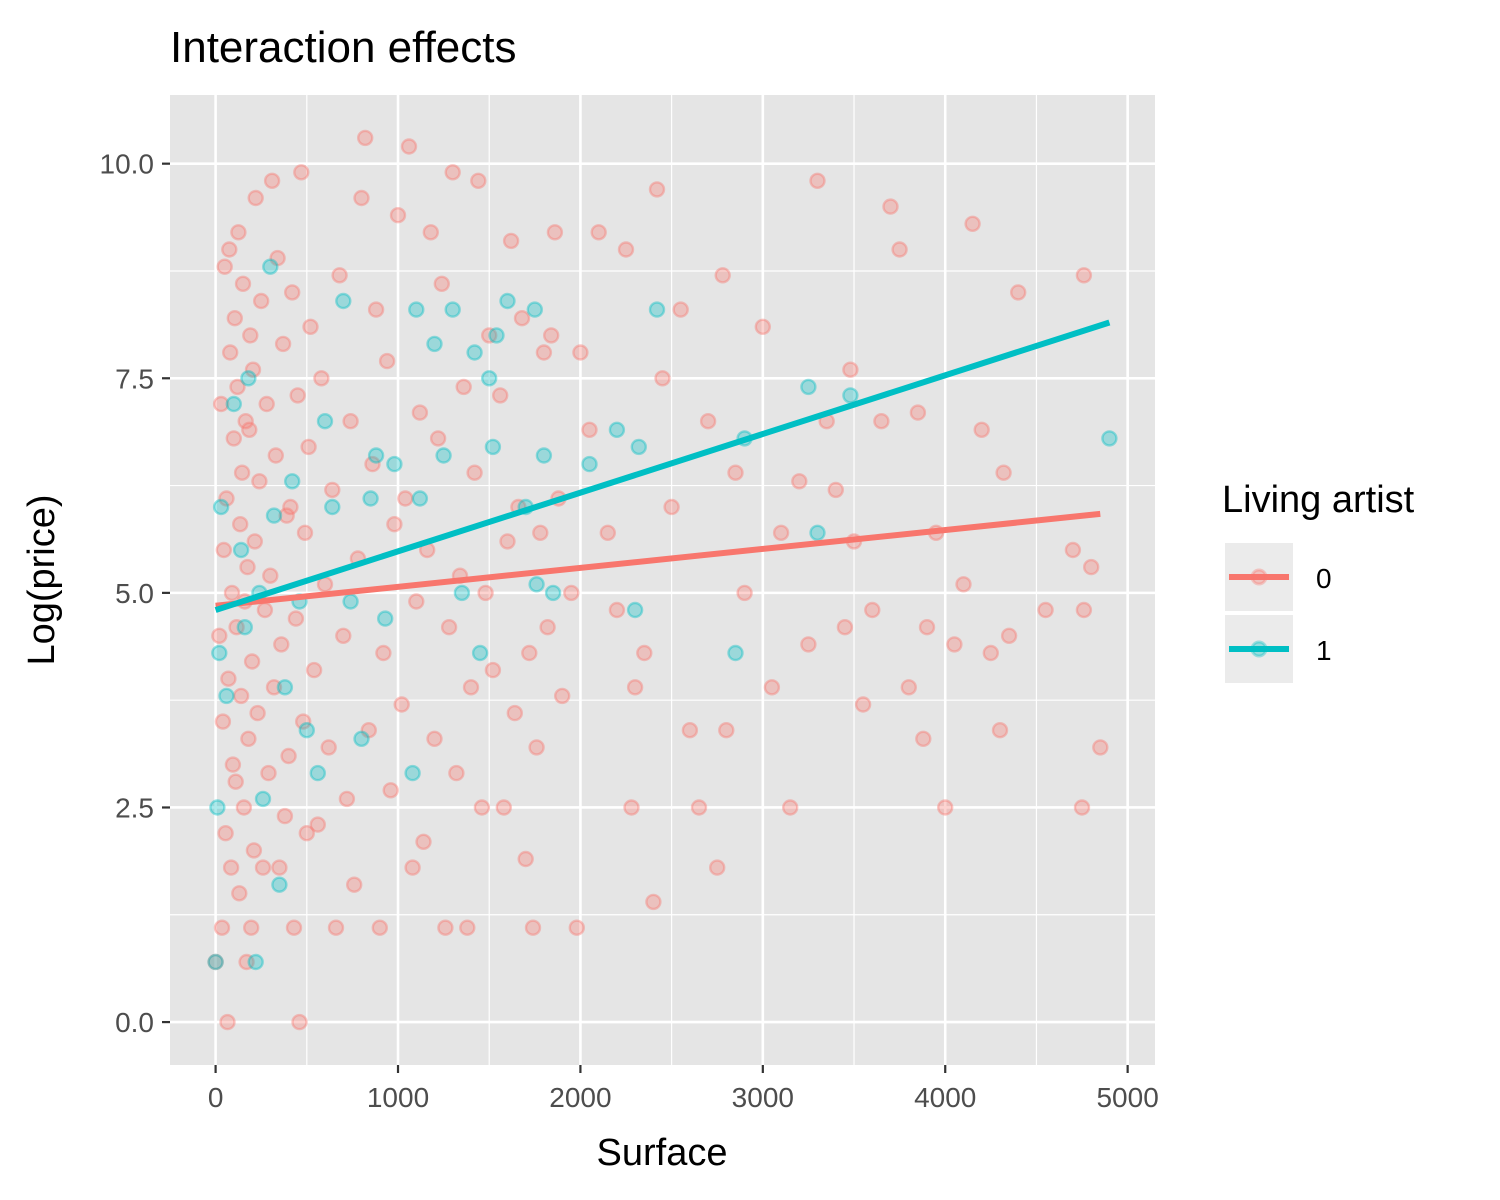  What do you see at coordinates (1318, 500) in the screenshot?
I see `legend-title: Living artist` at bounding box center [1318, 500].